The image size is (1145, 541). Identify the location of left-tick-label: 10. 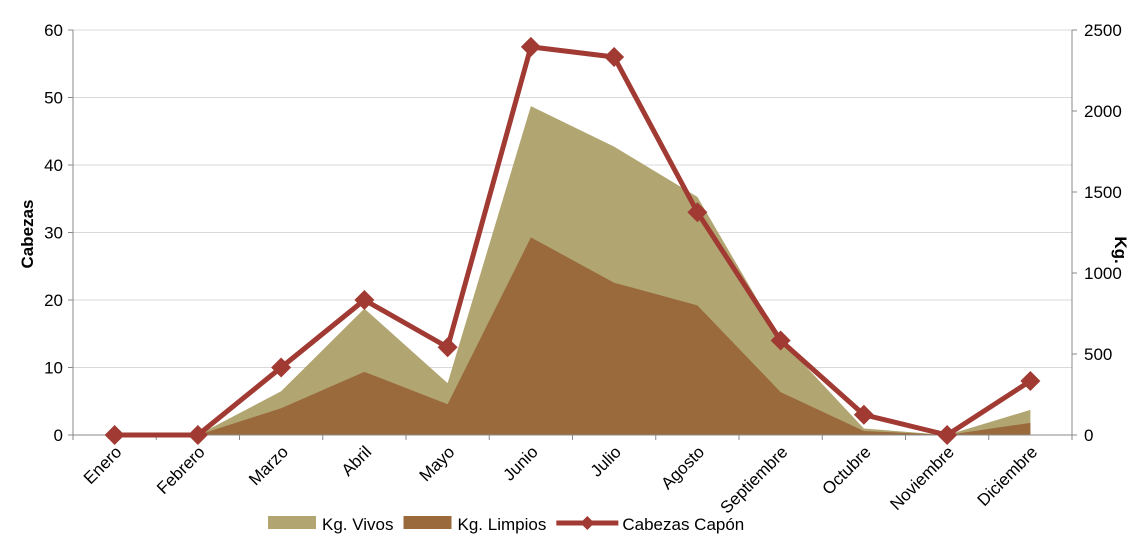
(53, 368).